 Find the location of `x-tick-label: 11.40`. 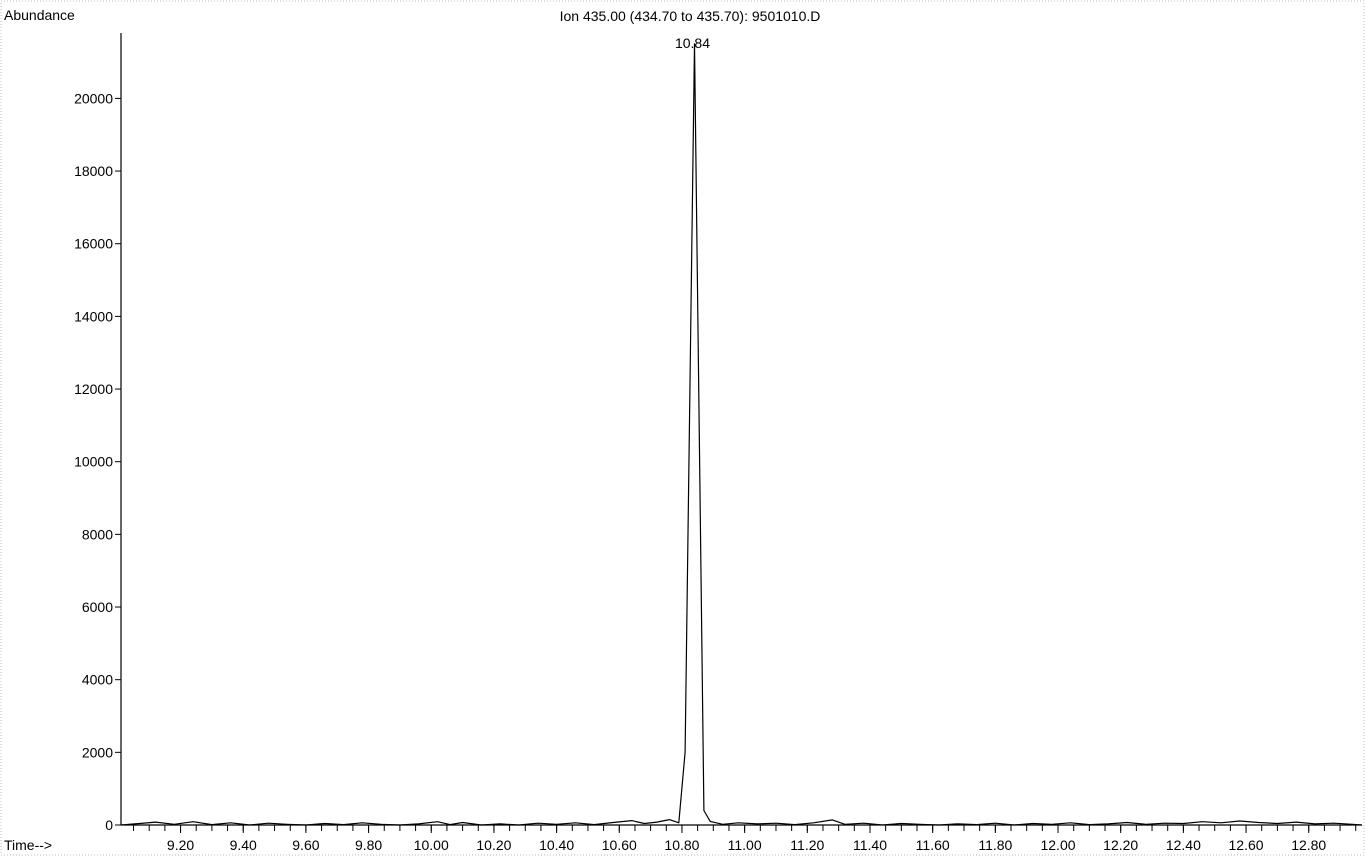

x-tick-label: 11.40 is located at coordinates (870, 845).